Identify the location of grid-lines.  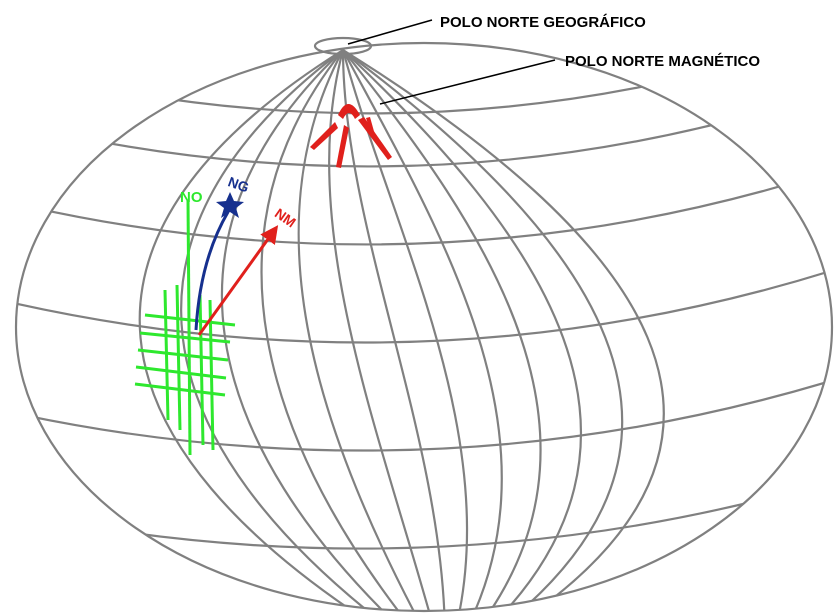
(185, 327).